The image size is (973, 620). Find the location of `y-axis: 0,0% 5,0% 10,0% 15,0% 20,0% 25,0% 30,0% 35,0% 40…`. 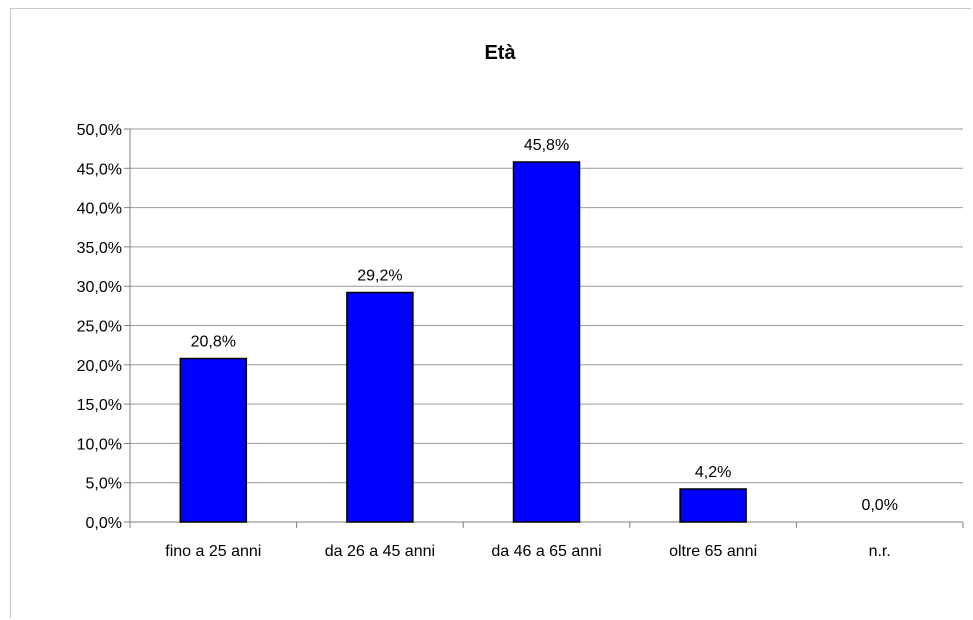

y-axis: 0,0% 5,0% 10,0% 15,0% 20,0% 25,0% 30,0% 35,0% 40… is located at coordinates (104, 327).